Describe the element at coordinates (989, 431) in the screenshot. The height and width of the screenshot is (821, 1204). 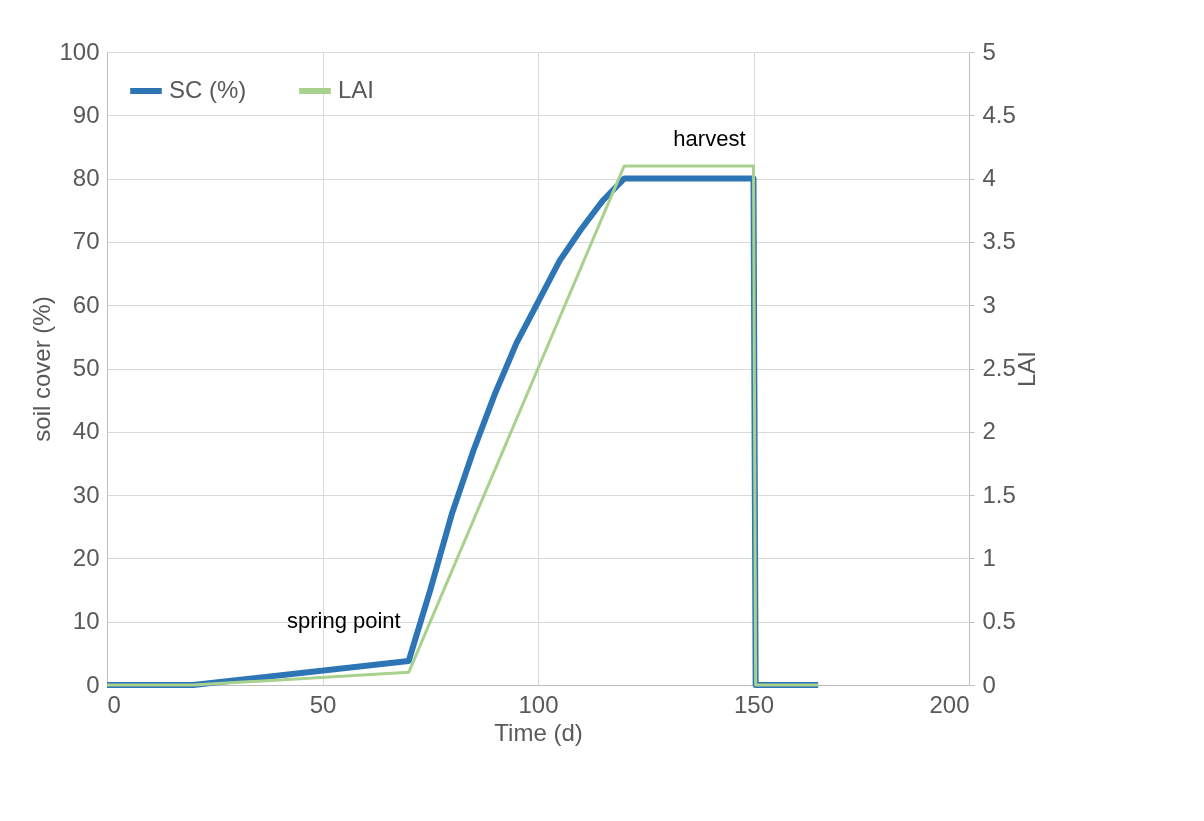
I see `y2-tick-label: 2` at that location.